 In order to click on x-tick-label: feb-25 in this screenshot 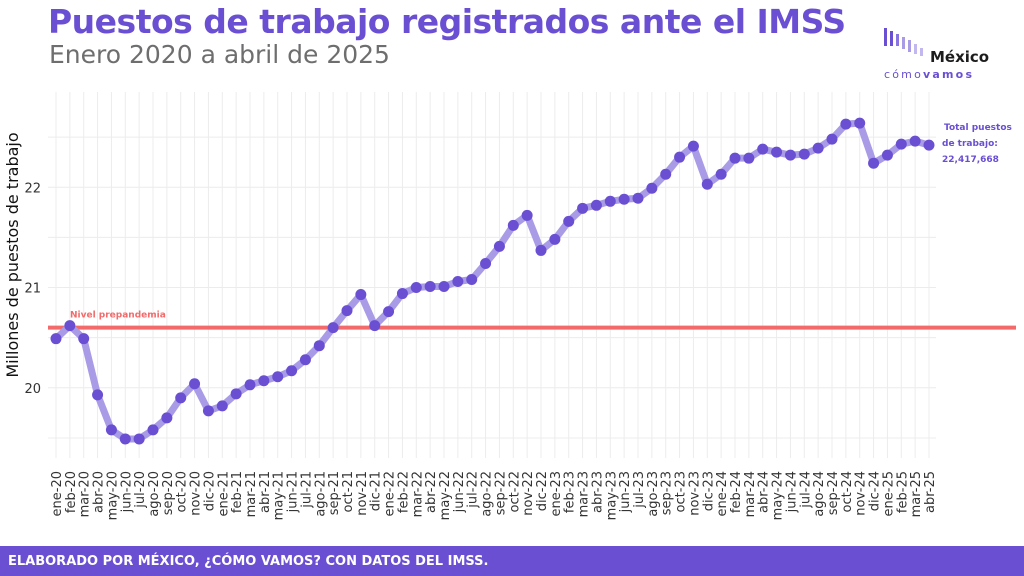, I will do `click(902, 492)`.